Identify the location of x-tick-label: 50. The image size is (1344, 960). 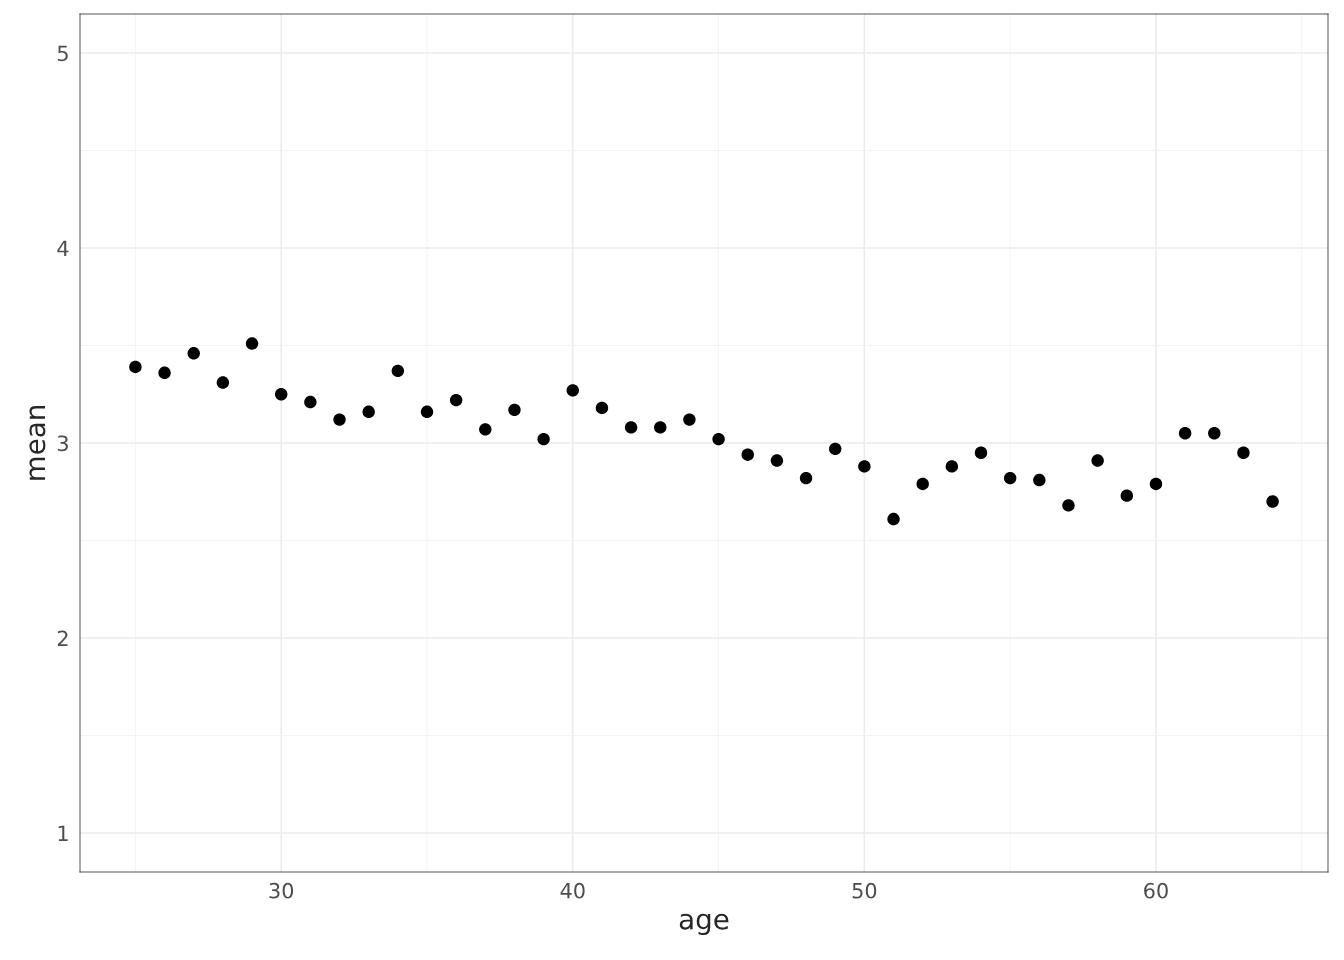
(864, 890).